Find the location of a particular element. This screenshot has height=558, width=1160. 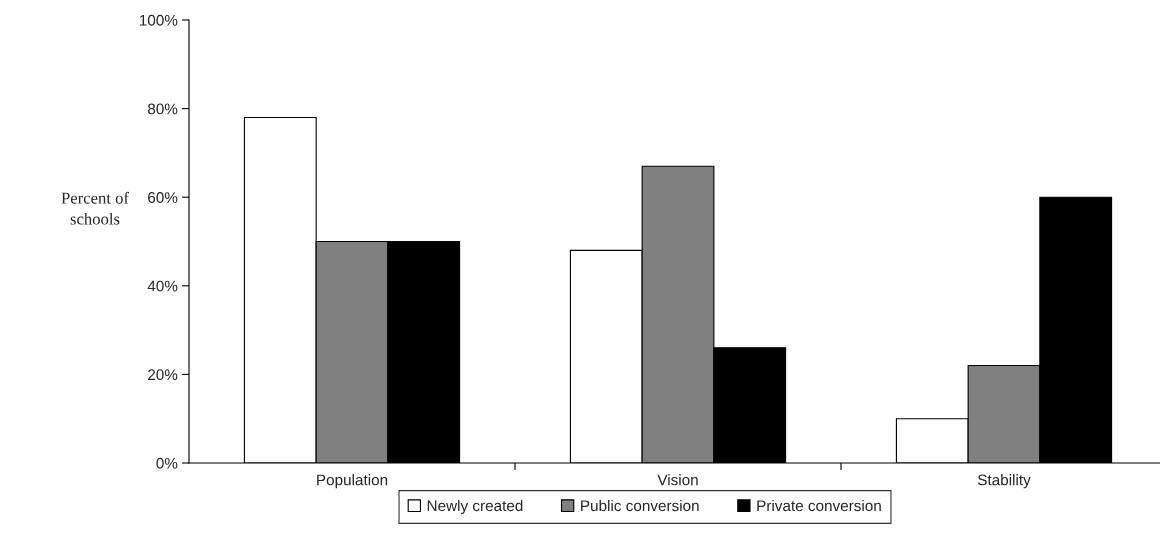

x-tick-label: Vision is located at coordinates (677, 480).